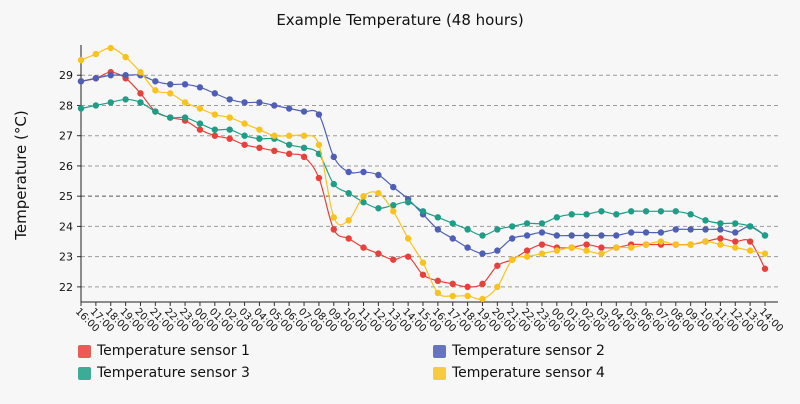 The width and height of the screenshot is (800, 404). What do you see at coordinates (66, 257) in the screenshot?
I see `y-tick-label: 23` at bounding box center [66, 257].